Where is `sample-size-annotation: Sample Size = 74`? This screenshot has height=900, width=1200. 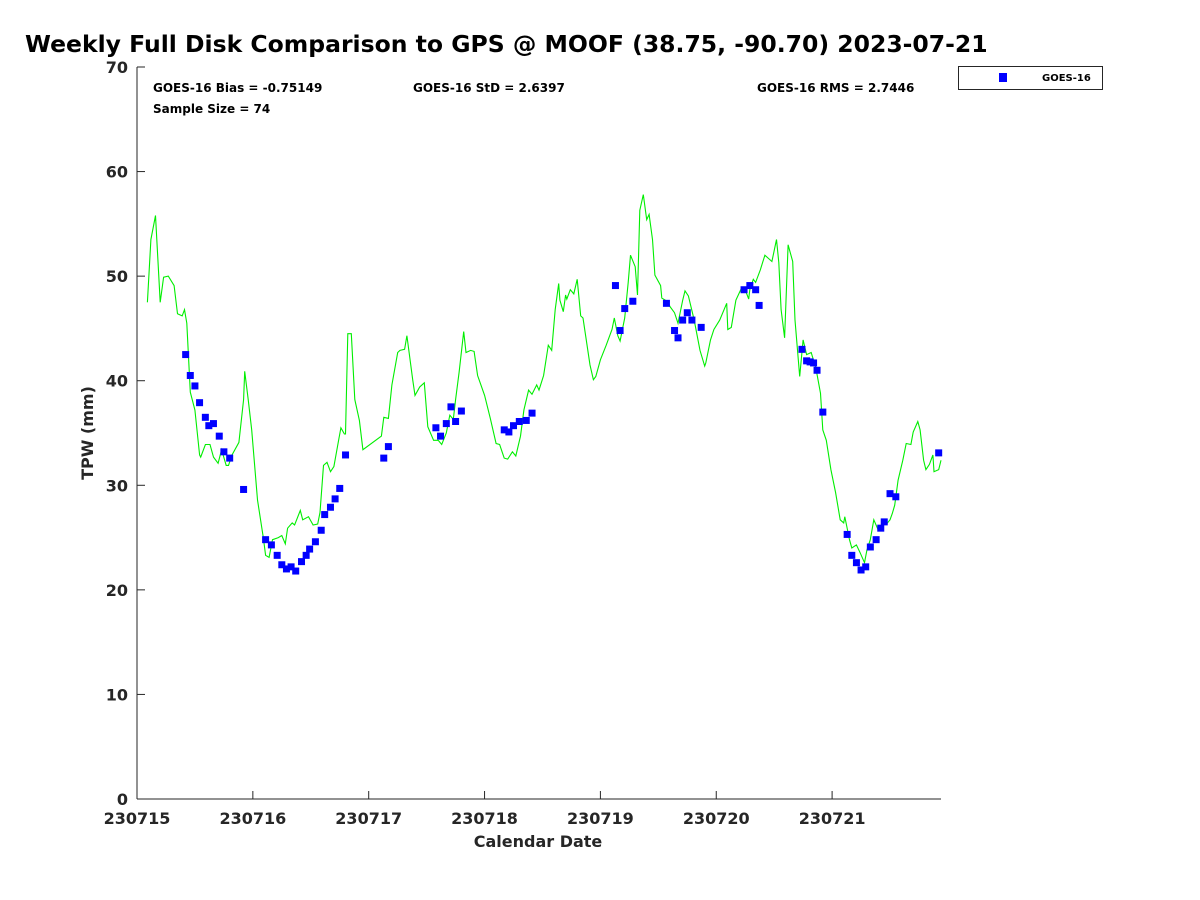
sample-size-annotation: Sample Size = 74 is located at coordinates (211, 109).